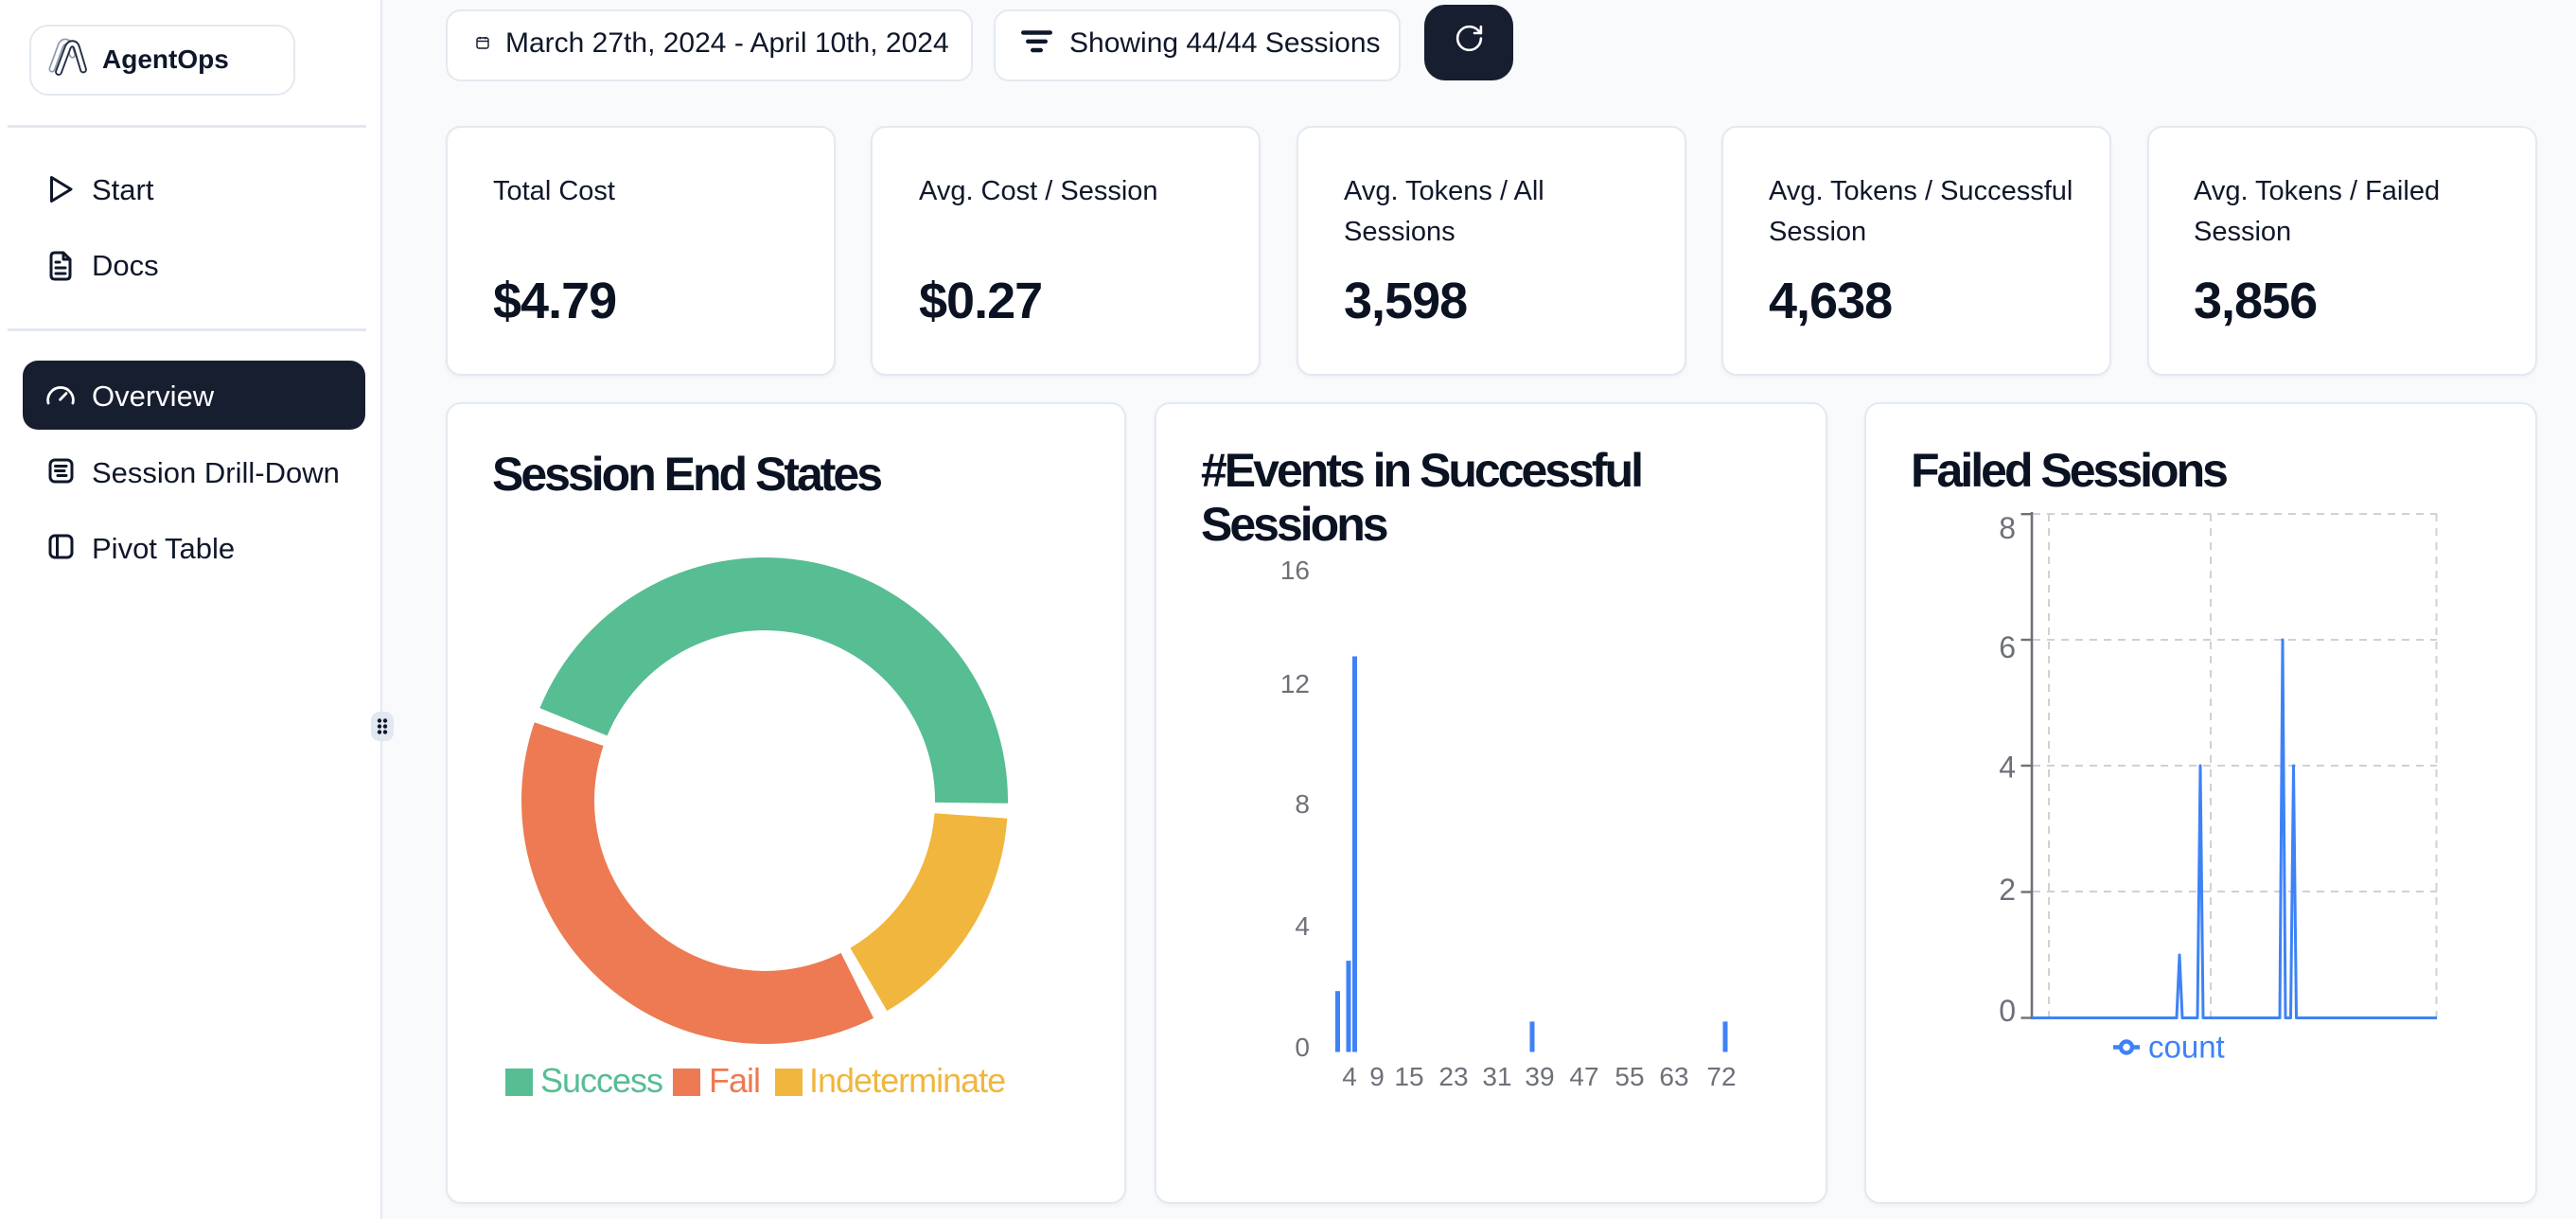 The width and height of the screenshot is (2576, 1219). I want to click on svg-text: 63, so click(1673, 1076).